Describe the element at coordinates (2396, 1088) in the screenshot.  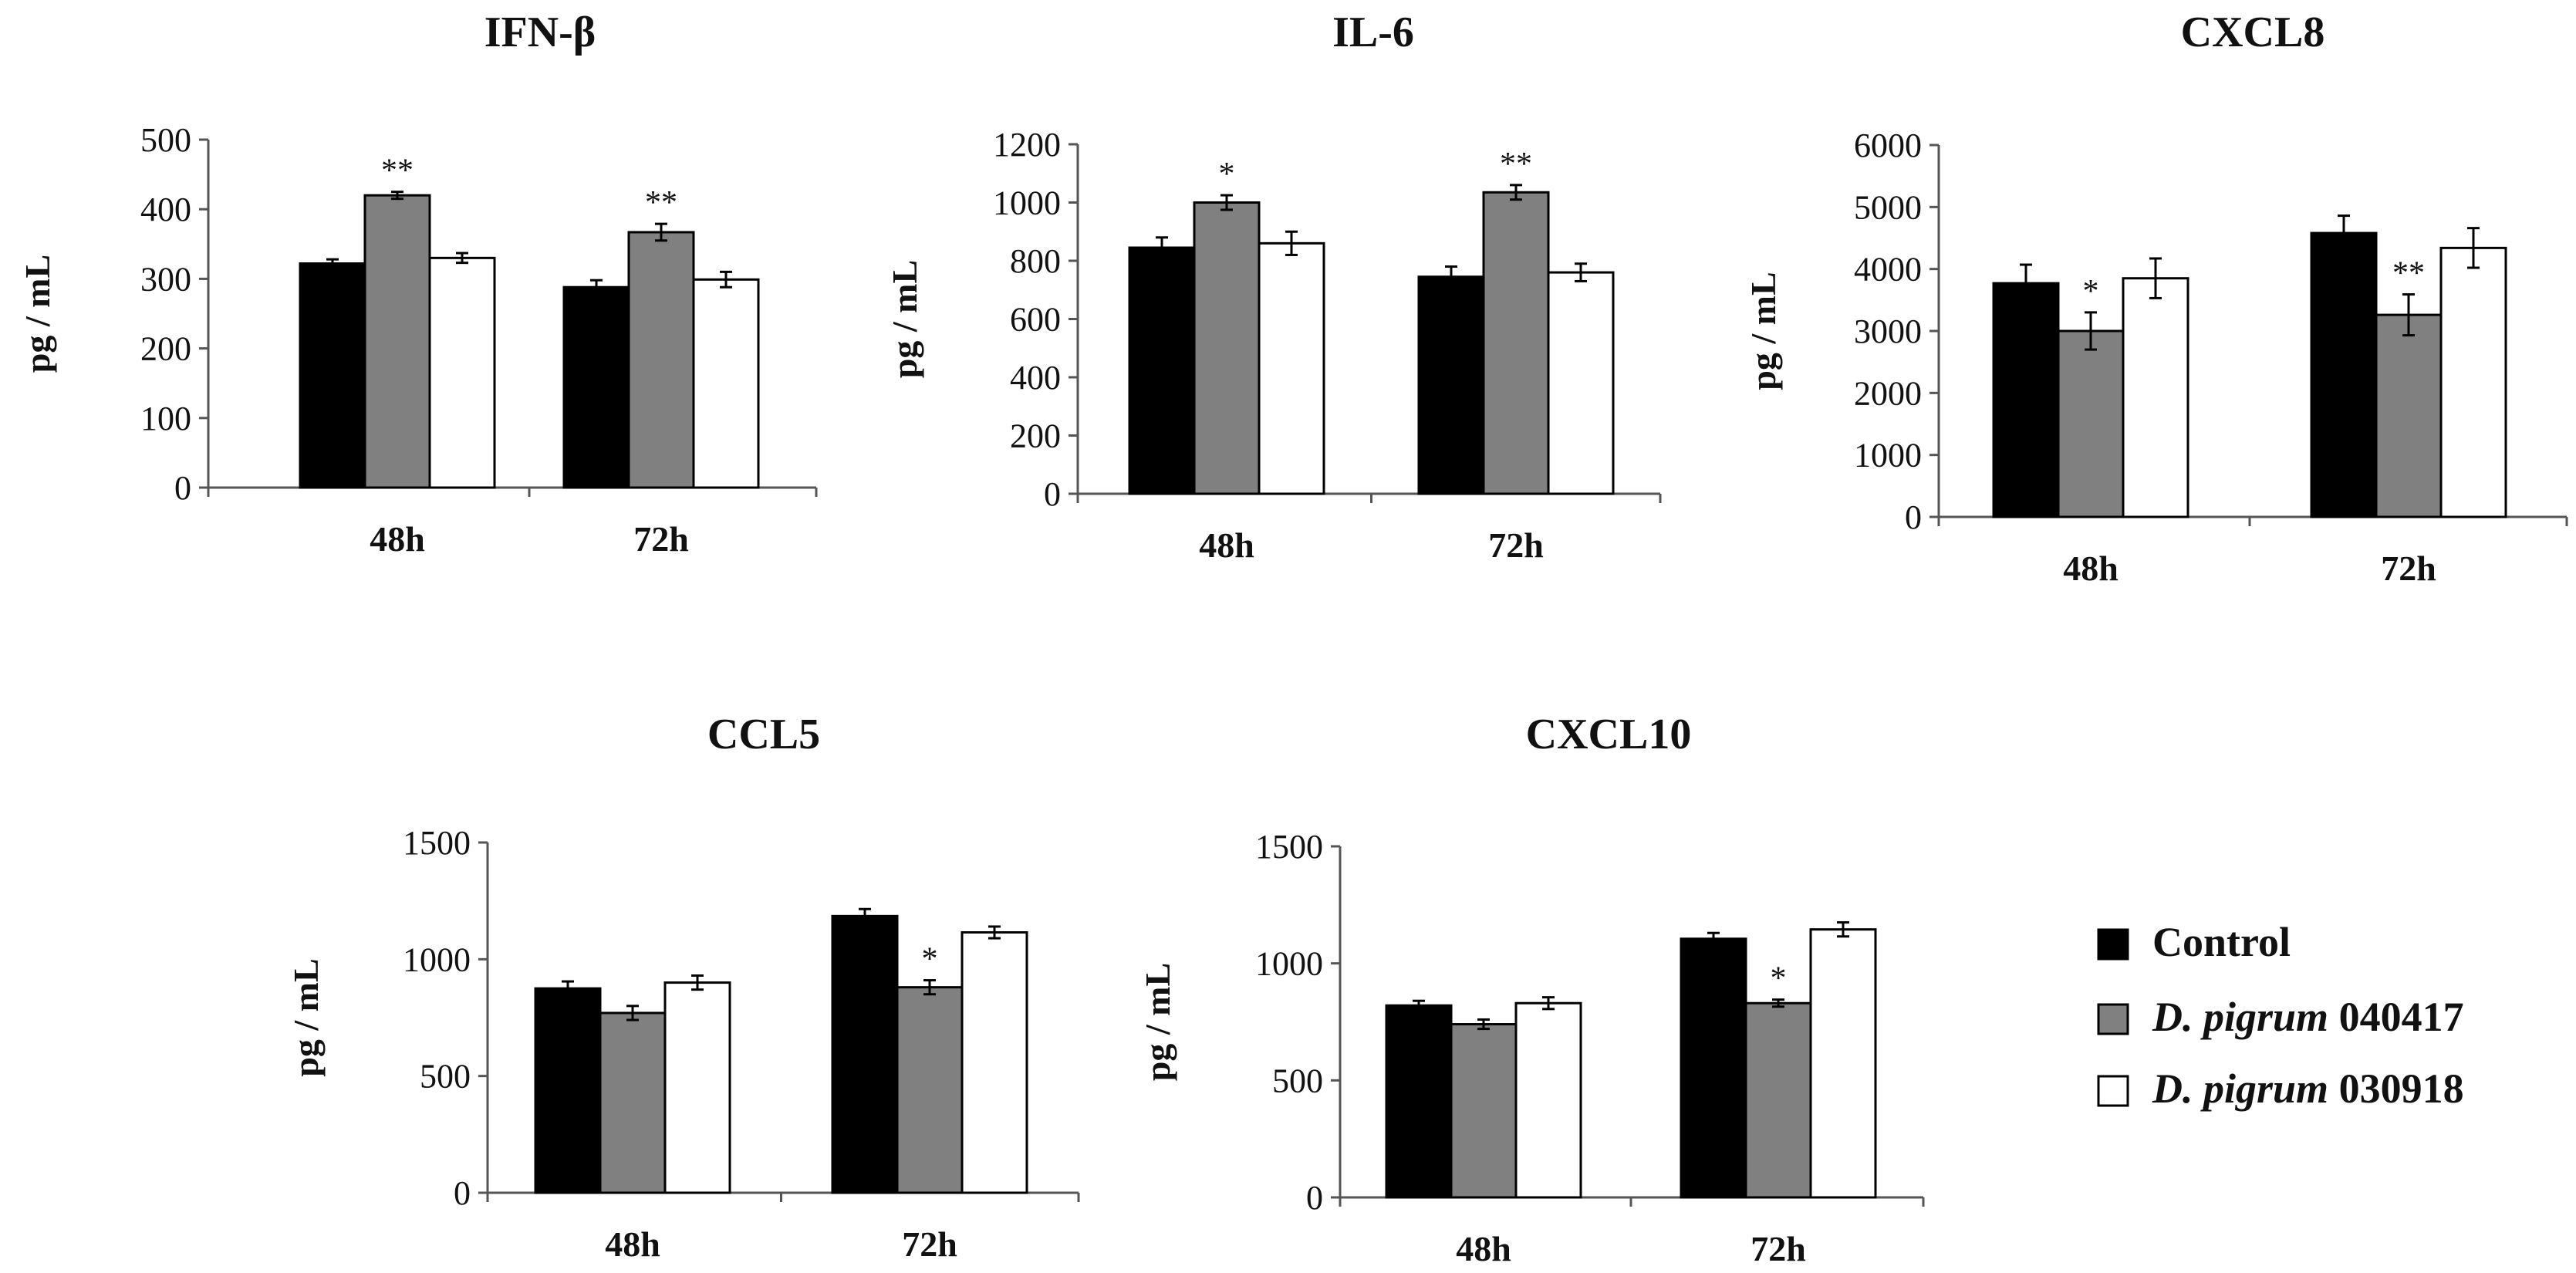
I see `legend-label-text: 030918` at that location.